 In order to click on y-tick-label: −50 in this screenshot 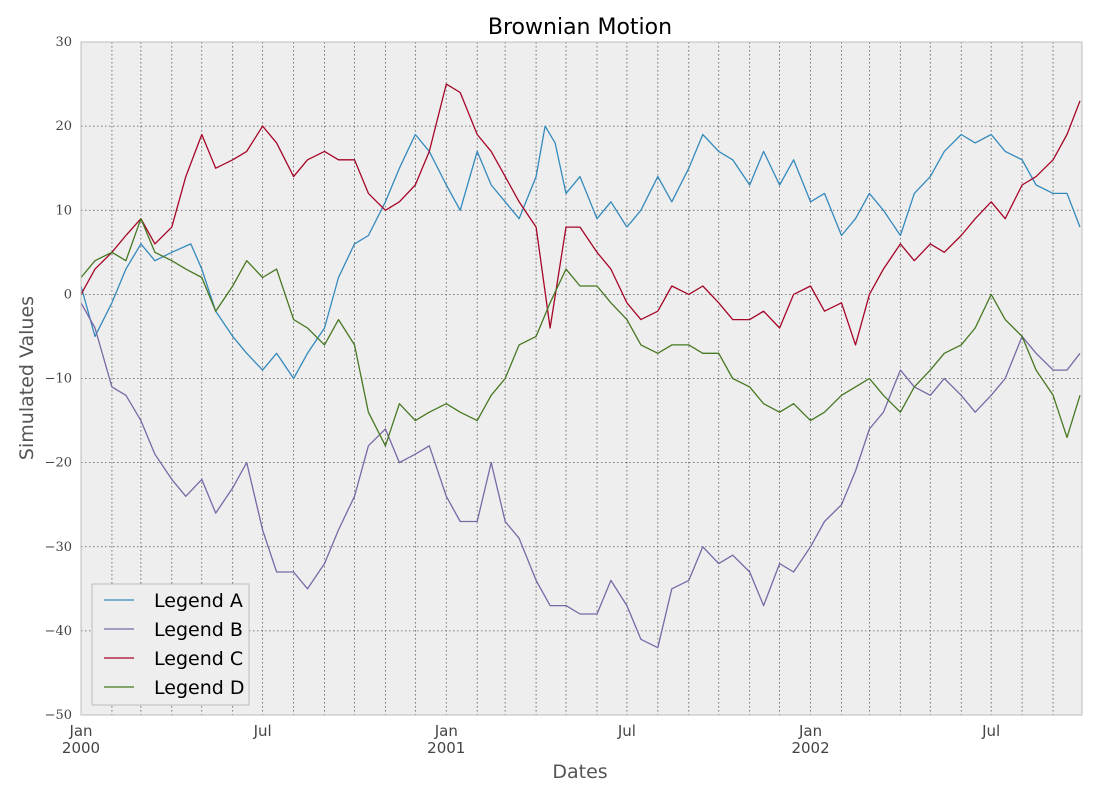, I will do `click(58, 715)`.